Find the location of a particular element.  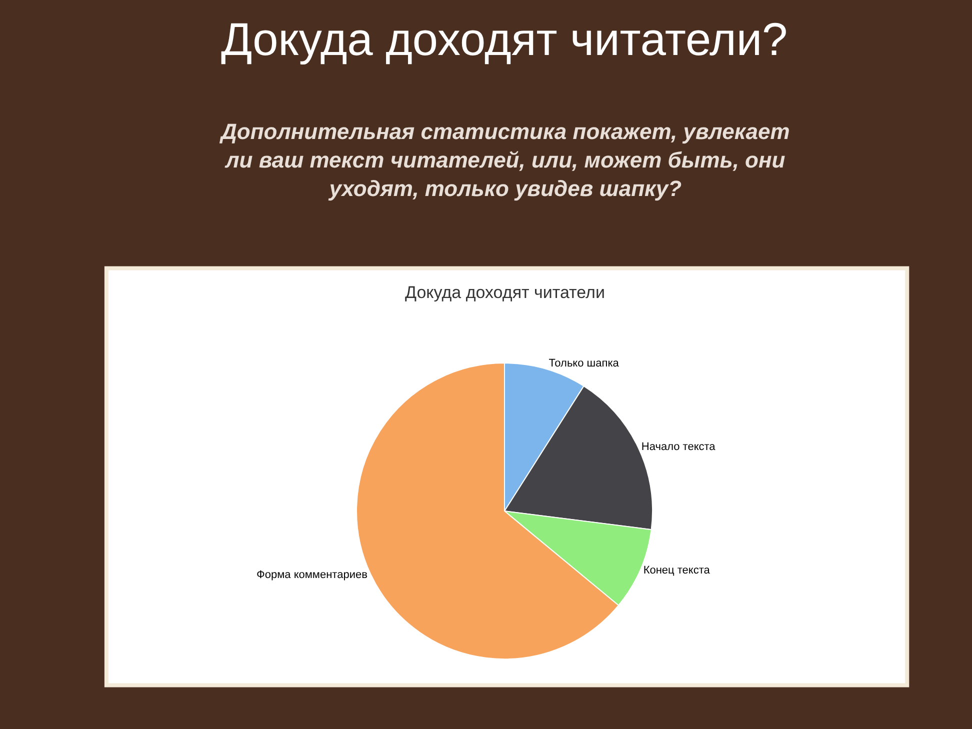

slice-label: Только шапка is located at coordinates (584, 363).